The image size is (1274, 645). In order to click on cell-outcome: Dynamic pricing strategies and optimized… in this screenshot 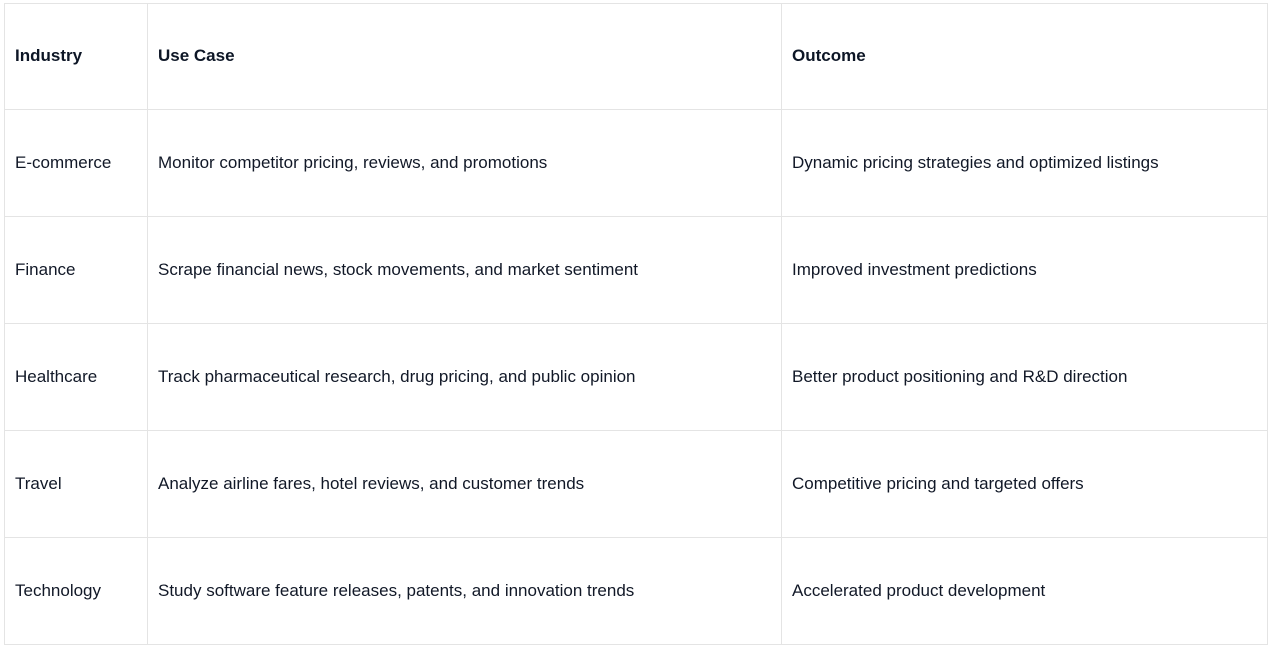, I will do `click(1024, 163)`.